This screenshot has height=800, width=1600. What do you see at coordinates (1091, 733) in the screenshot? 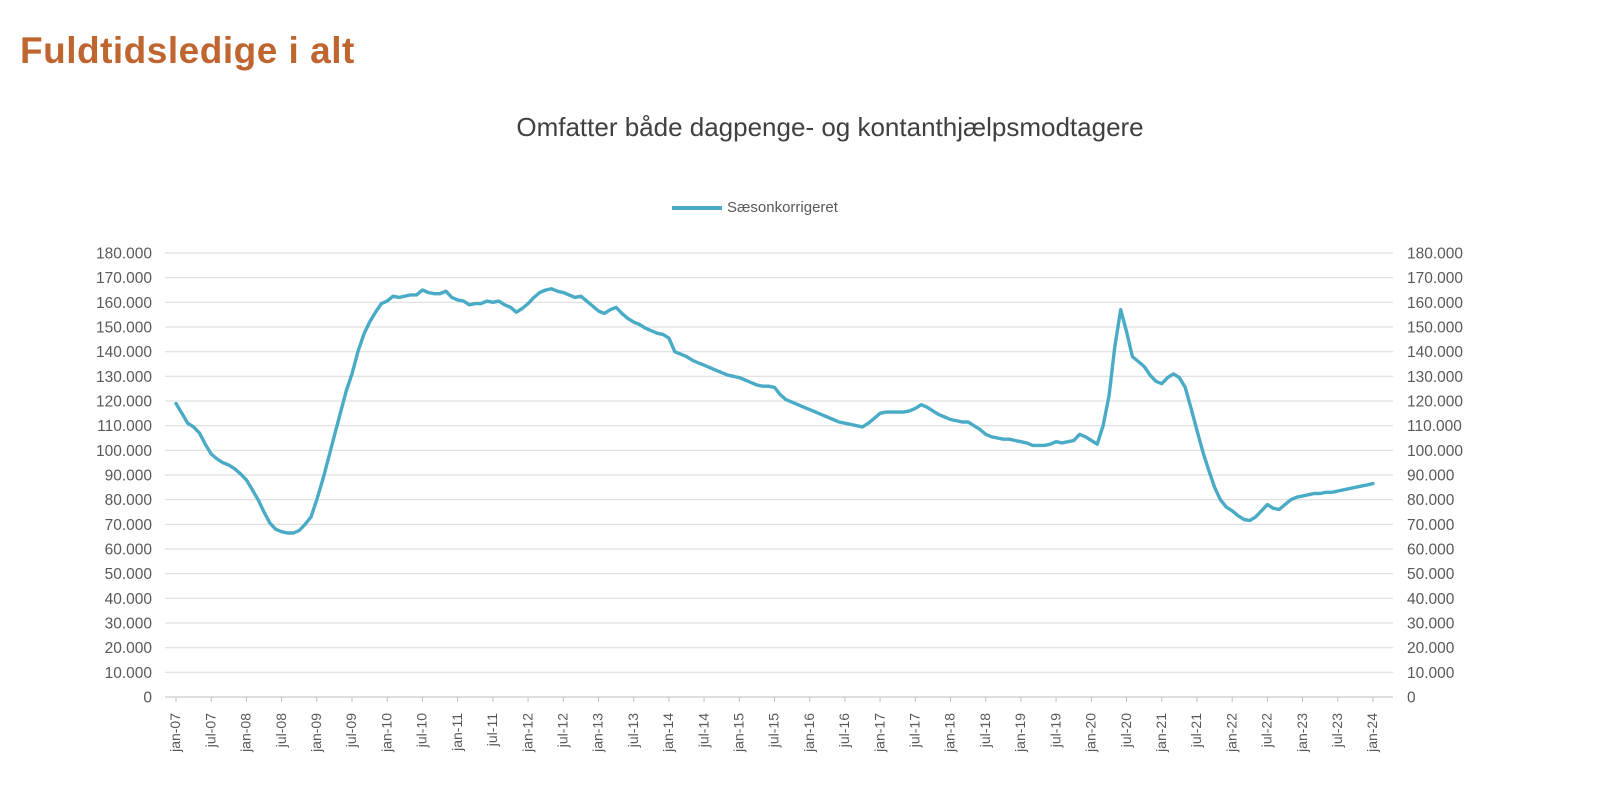
I see `x-axis-tick-label: jan-20` at bounding box center [1091, 733].